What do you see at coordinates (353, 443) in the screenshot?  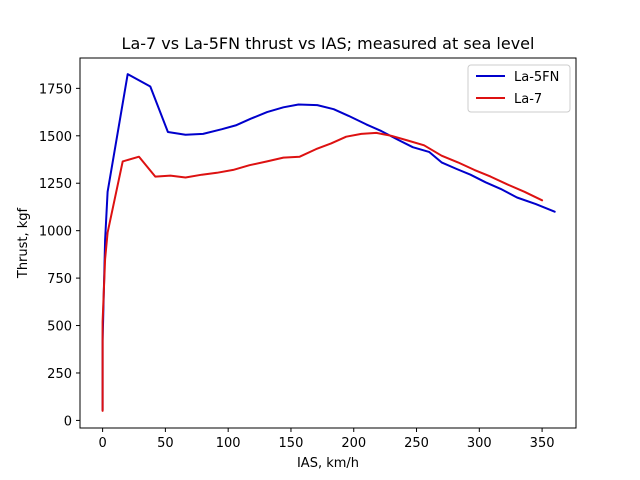 I see `x-tick-label: 200` at bounding box center [353, 443].